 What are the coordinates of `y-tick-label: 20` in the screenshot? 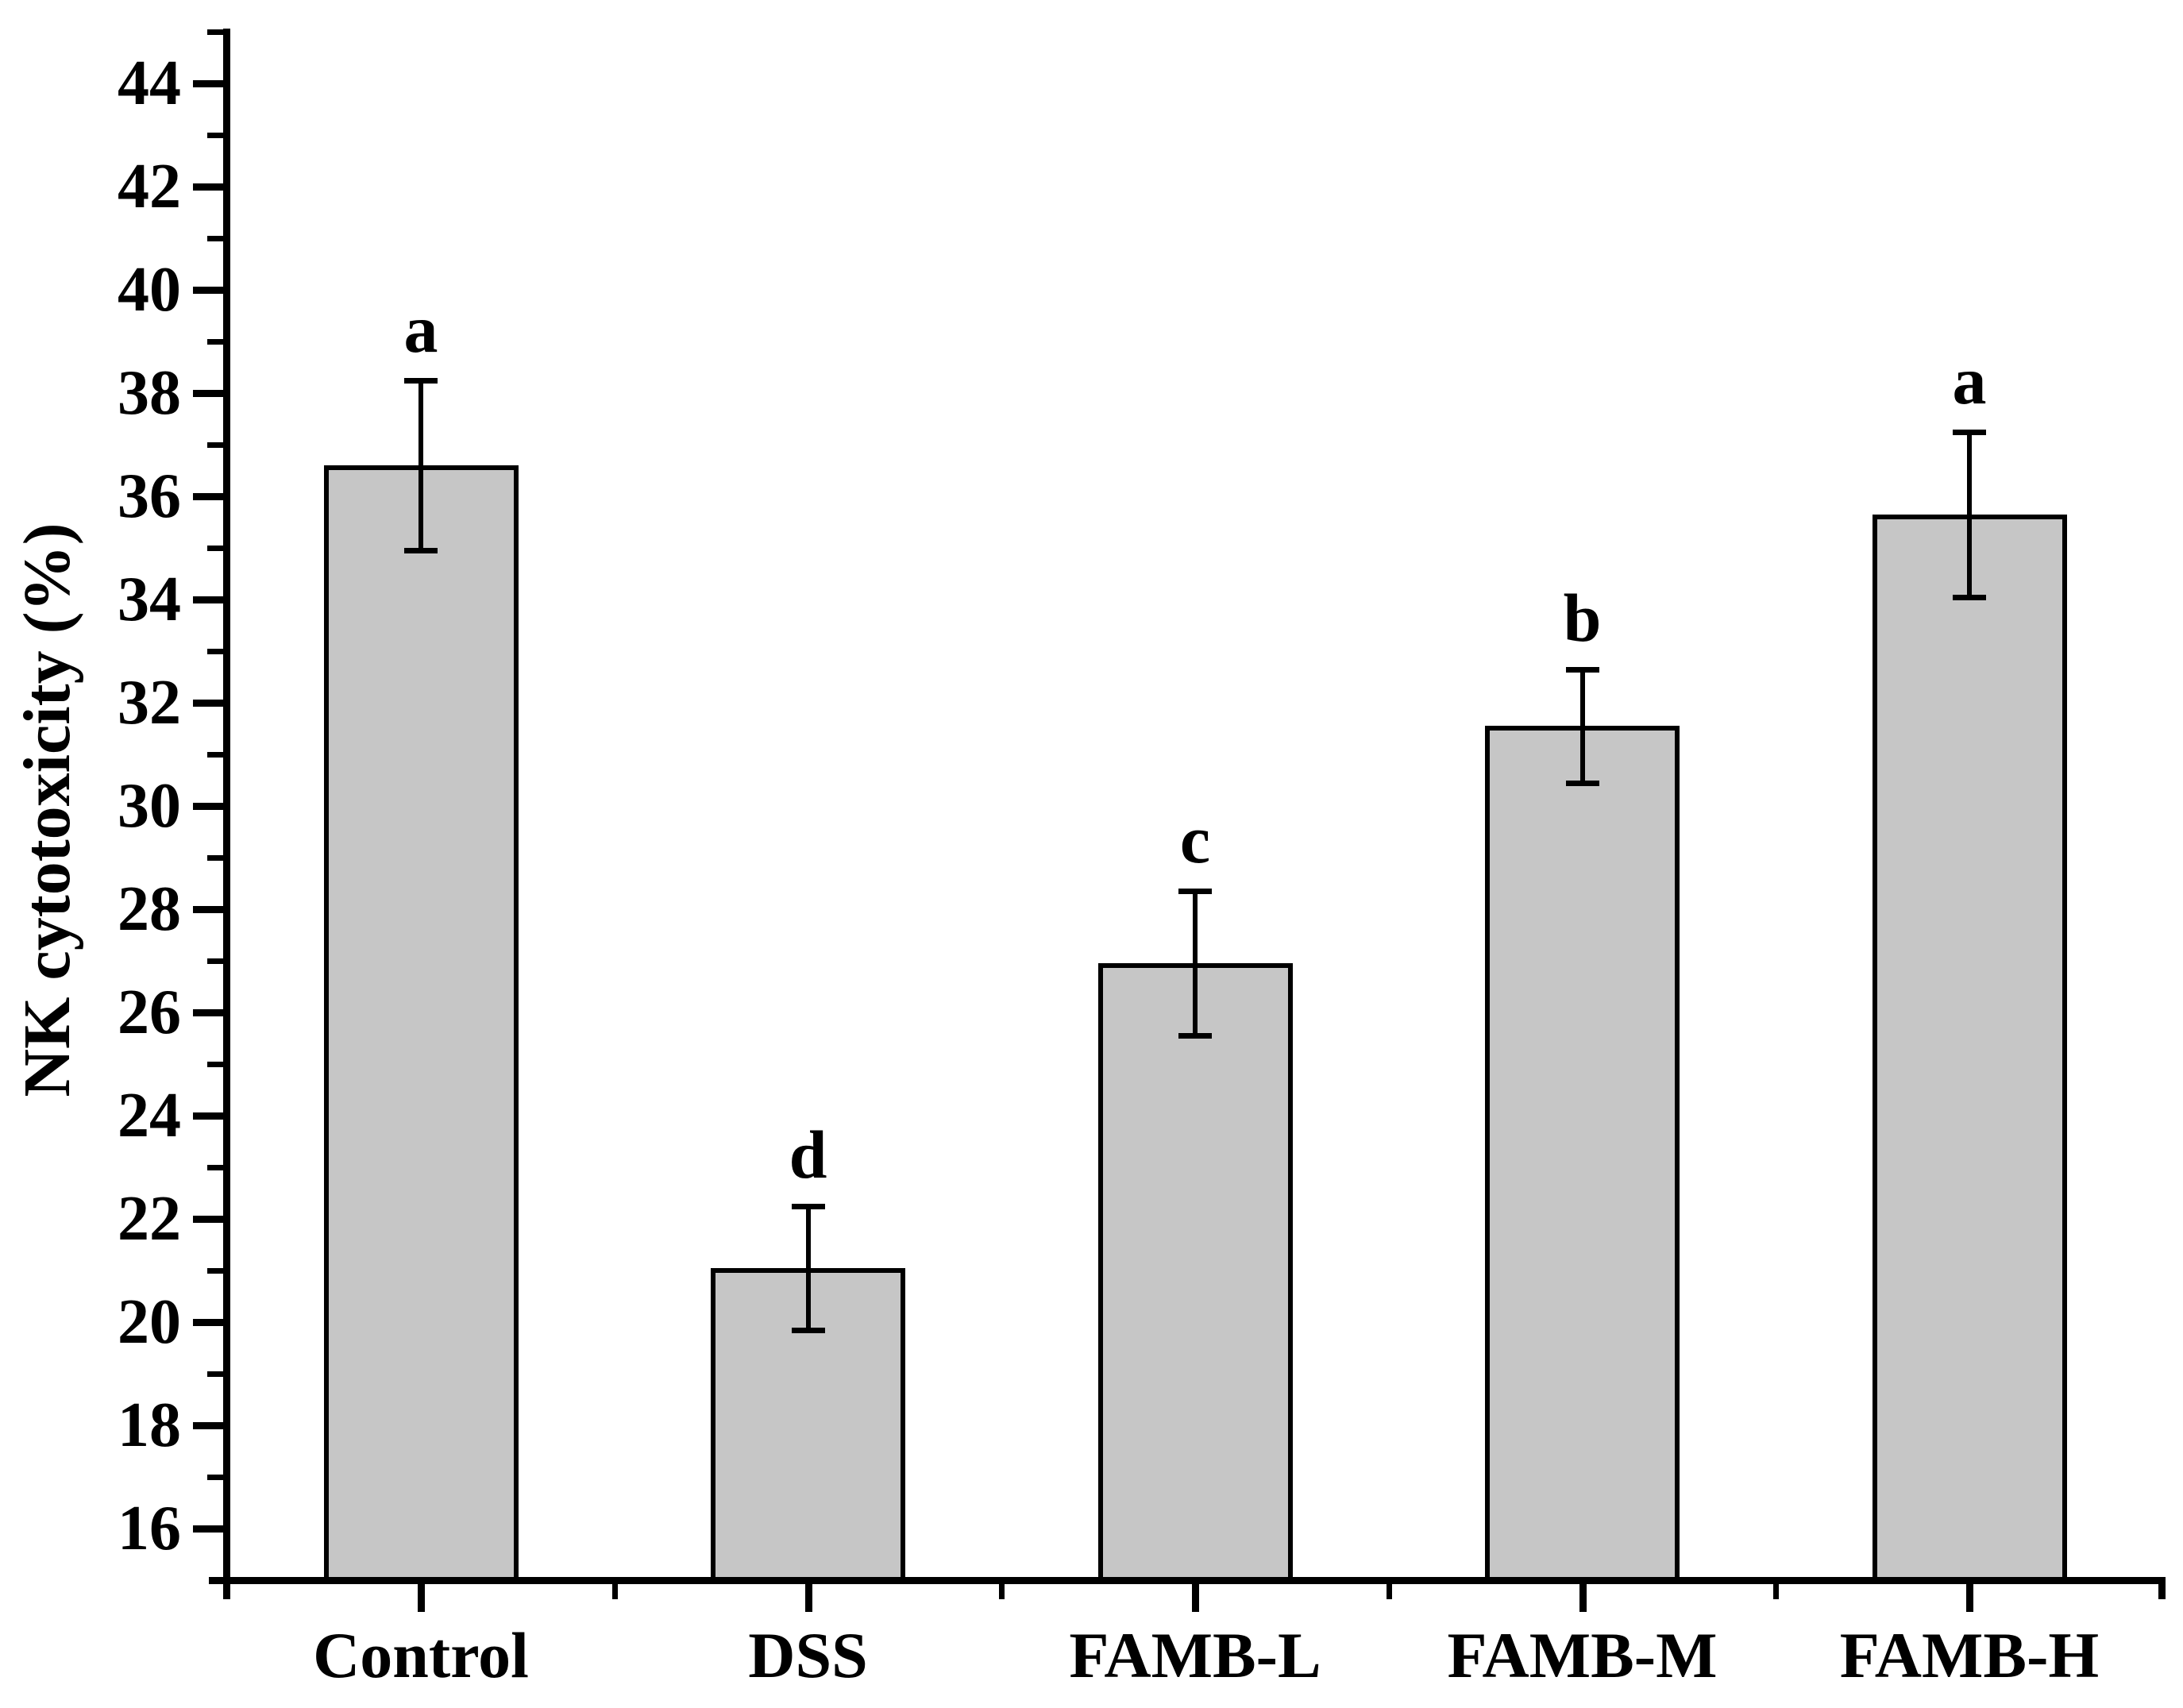 It's located at (149, 1322).